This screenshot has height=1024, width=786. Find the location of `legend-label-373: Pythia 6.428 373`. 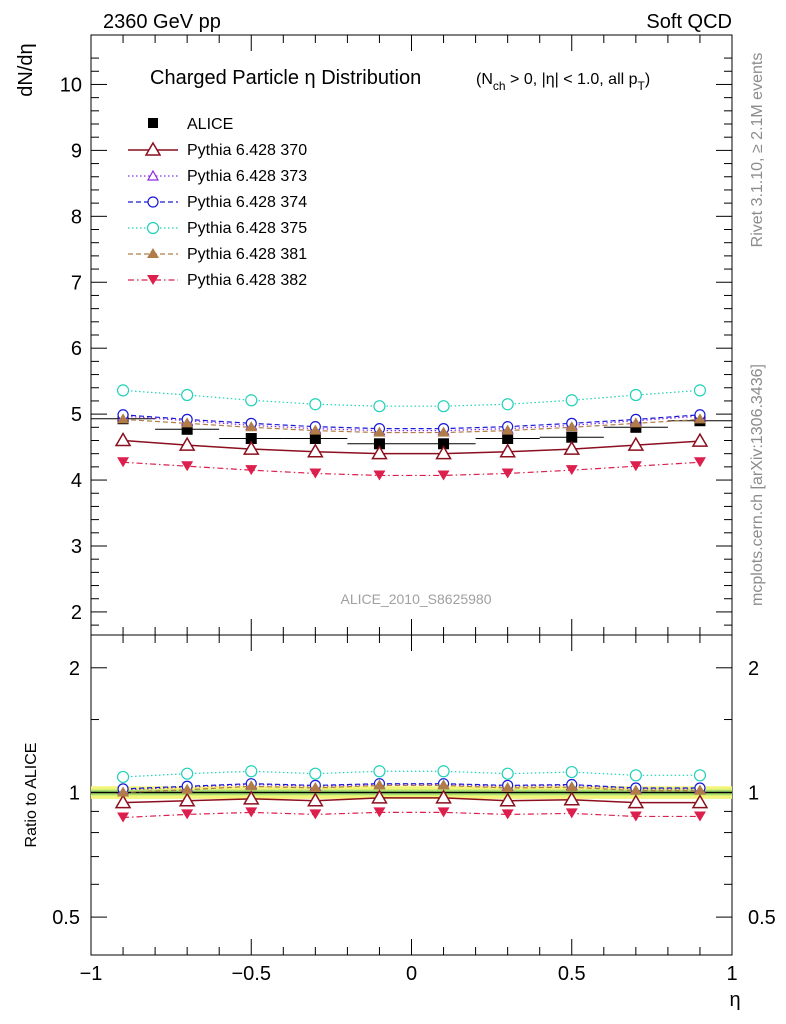

legend-label-373: Pythia 6.428 373 is located at coordinates (247, 176).